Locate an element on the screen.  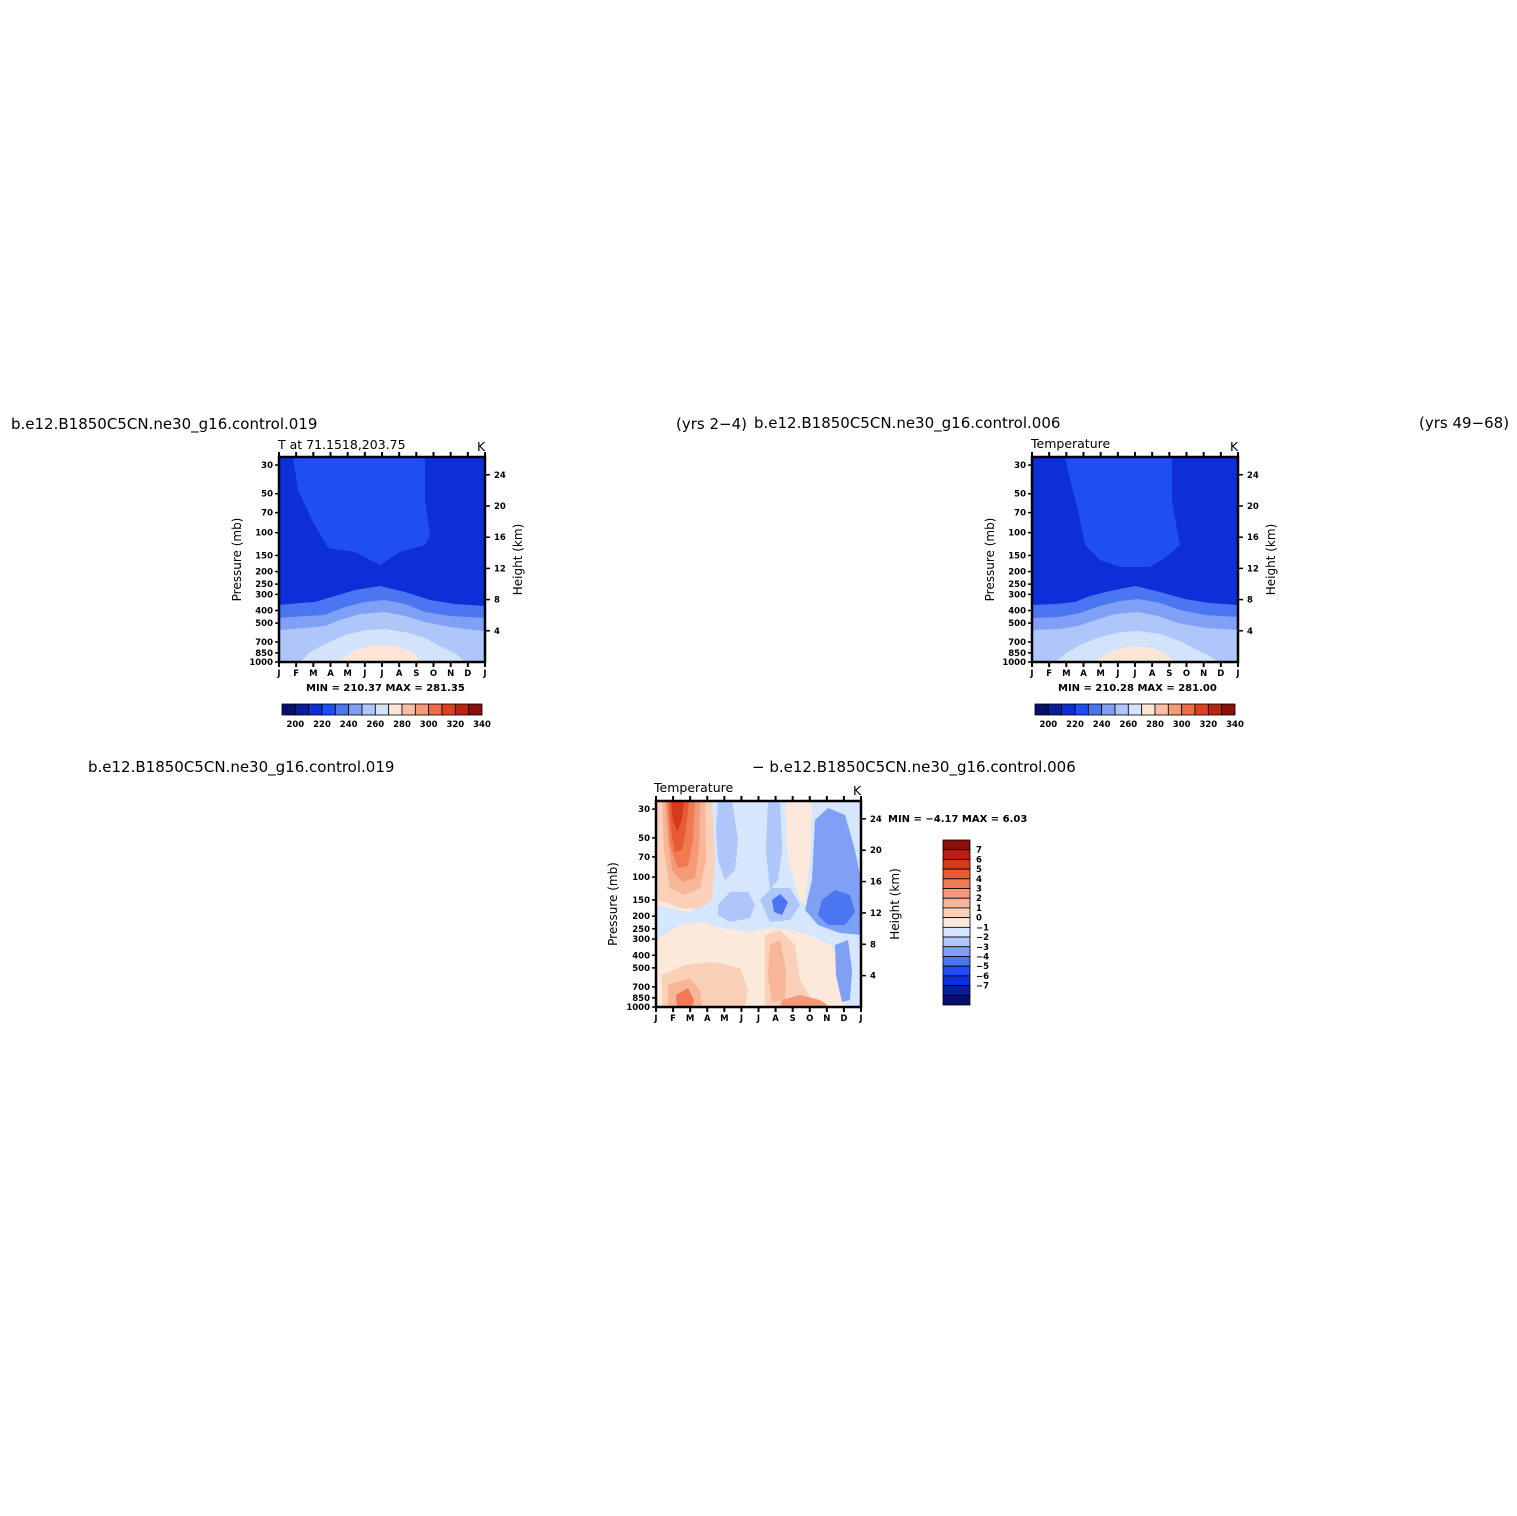
panel3-contour-pos0b is located at coordinates (801, 830).